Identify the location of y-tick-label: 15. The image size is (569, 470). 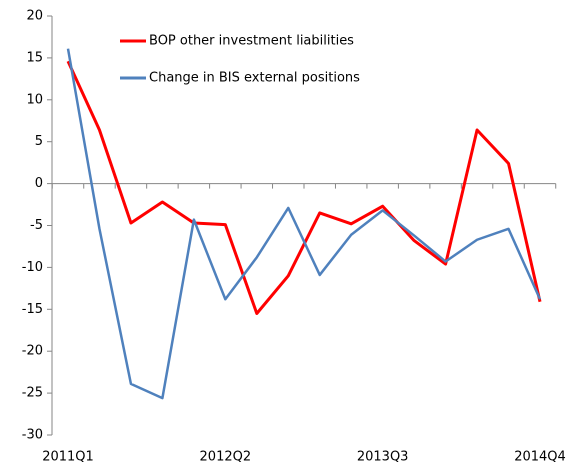
(34, 57).